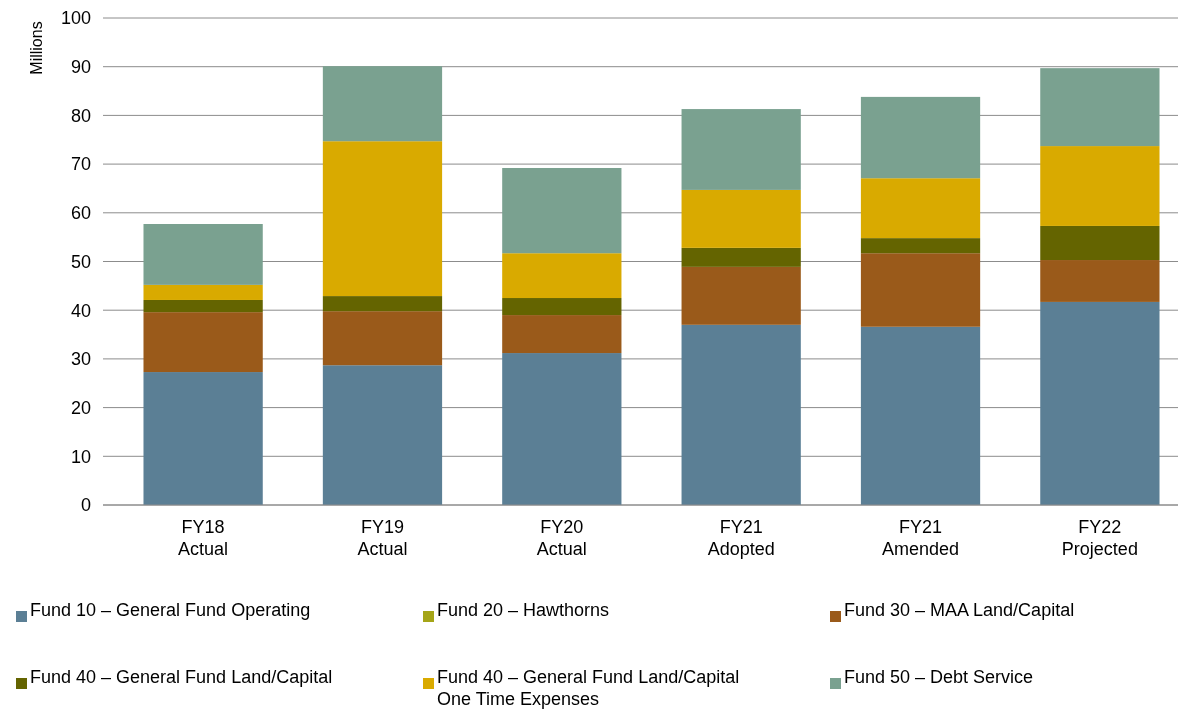  Describe the element at coordinates (523, 610) in the screenshot. I see `legend-label: Fund 20 – Hawthorns` at that location.